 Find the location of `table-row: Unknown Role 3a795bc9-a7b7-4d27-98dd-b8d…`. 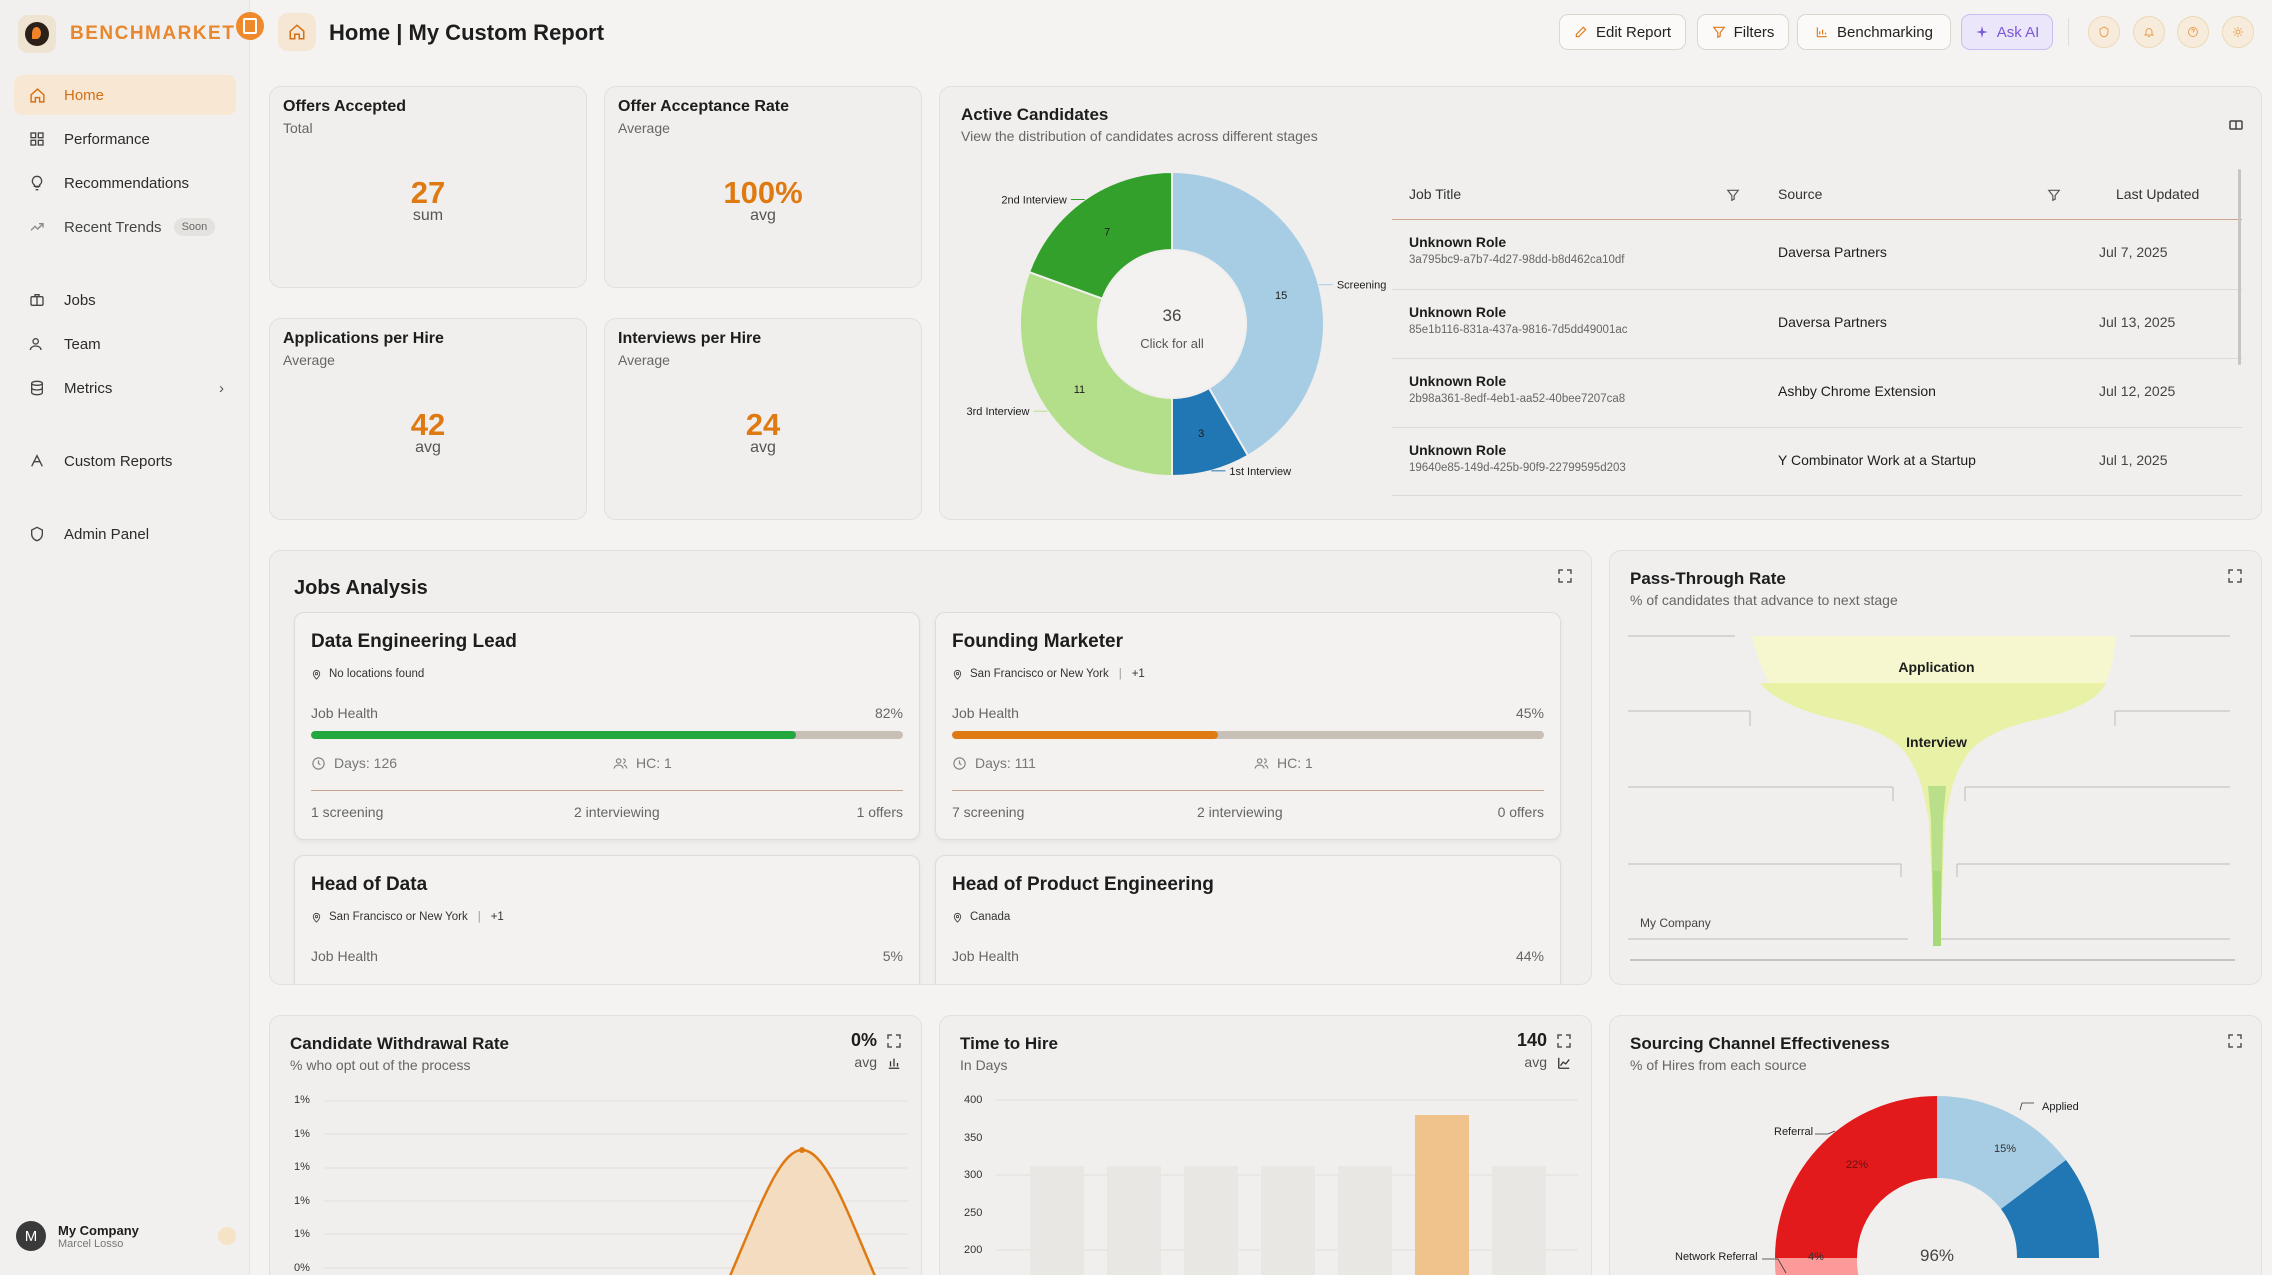

table-row: Unknown Role 3a795bc9-a7b7-4d27-98dd-b8d… is located at coordinates (1817, 254).